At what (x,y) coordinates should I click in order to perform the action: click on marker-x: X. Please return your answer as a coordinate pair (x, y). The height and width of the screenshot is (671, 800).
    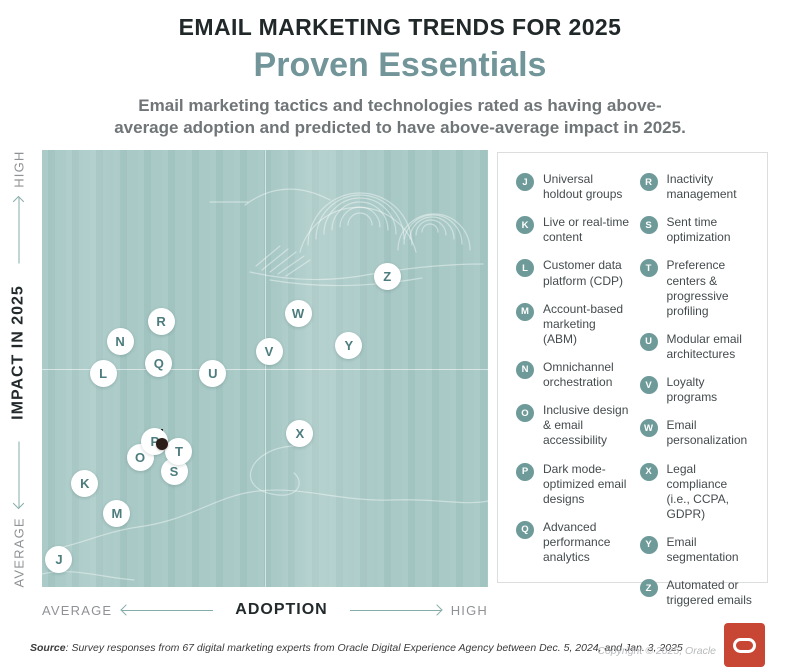
    Looking at the image, I should click on (300, 433).